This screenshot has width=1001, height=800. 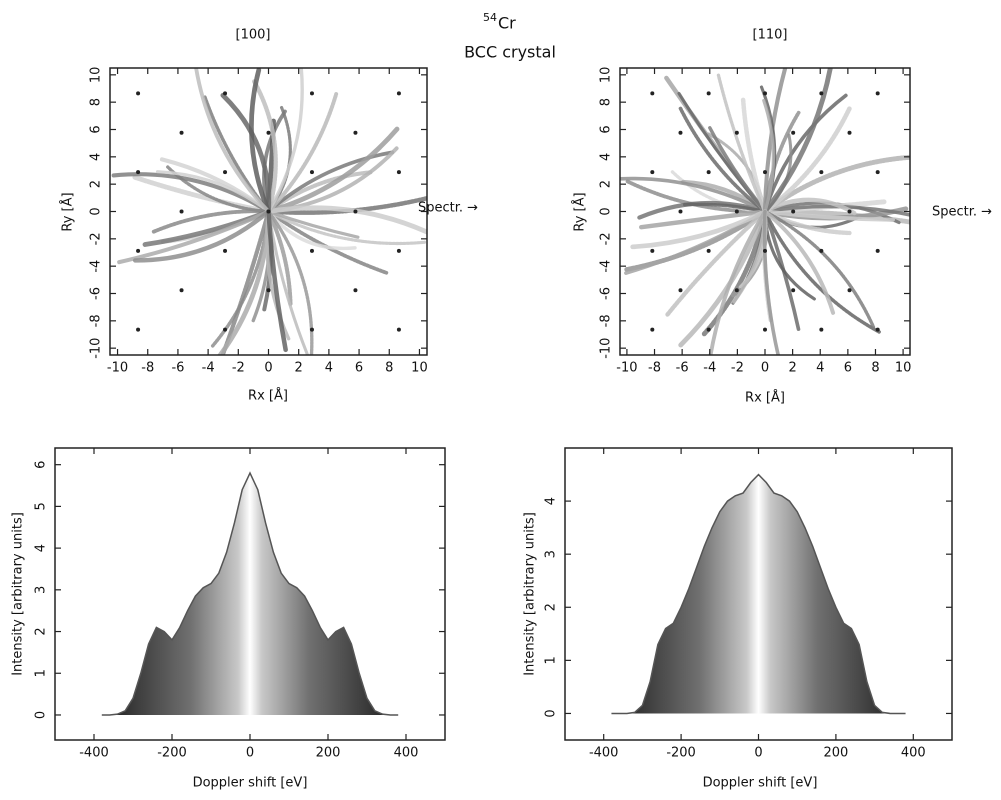 I want to click on title: Cr, so click(x=507, y=23).